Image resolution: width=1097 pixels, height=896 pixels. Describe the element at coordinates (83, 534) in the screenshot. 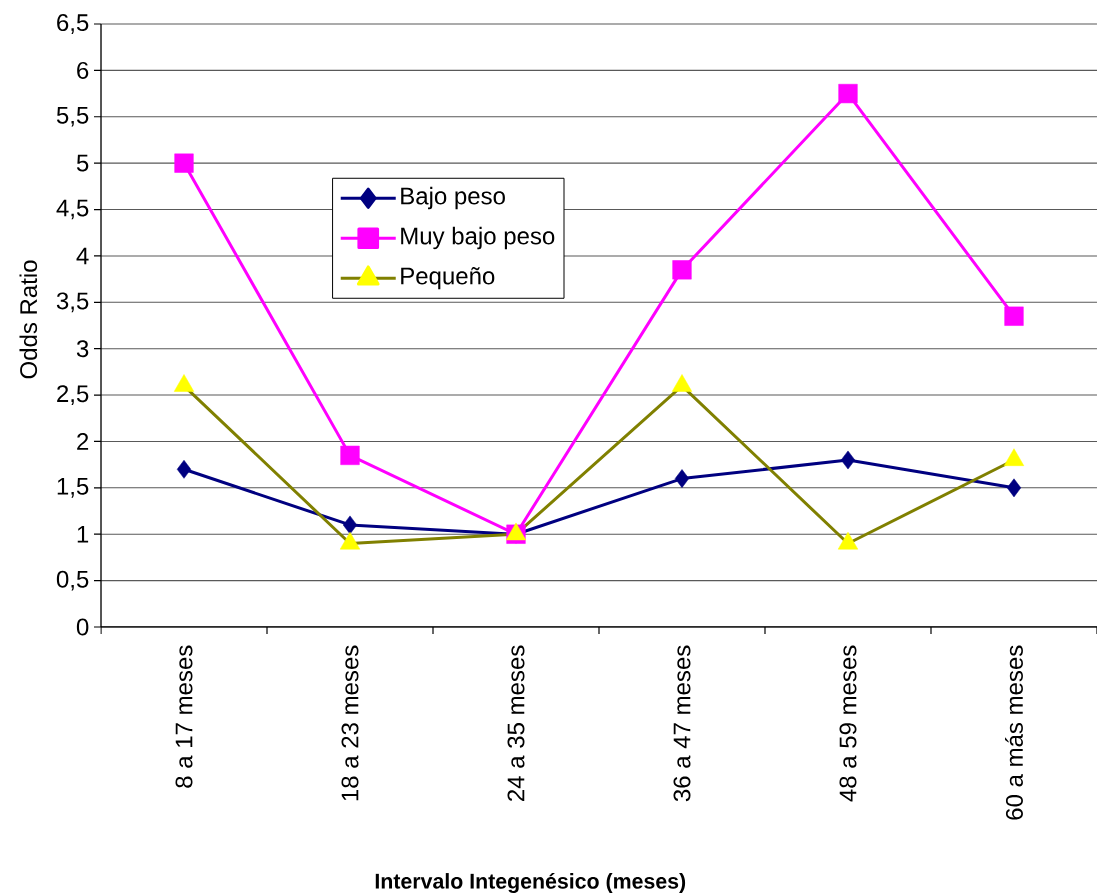

I see `y-tick-label: 1` at that location.